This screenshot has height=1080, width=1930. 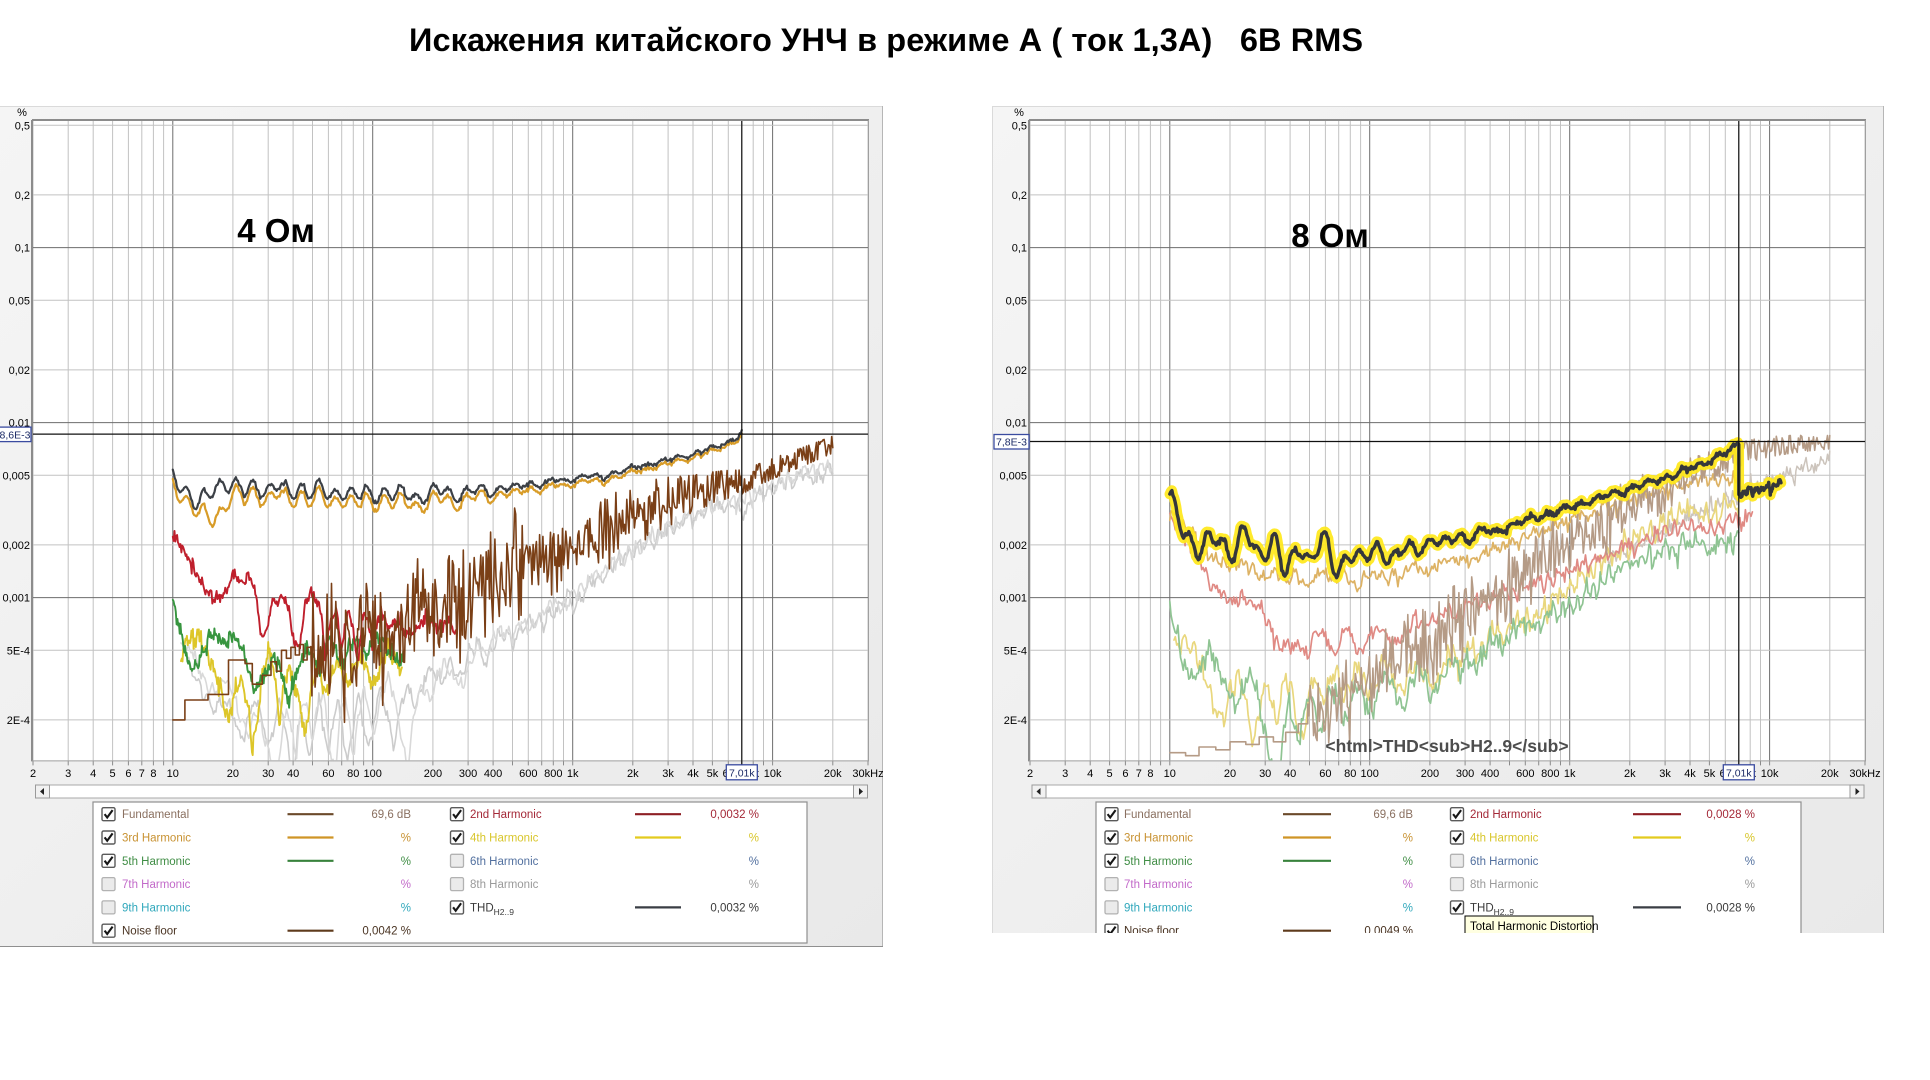 I want to click on svg-text: 3k, so click(x=1665, y=774).